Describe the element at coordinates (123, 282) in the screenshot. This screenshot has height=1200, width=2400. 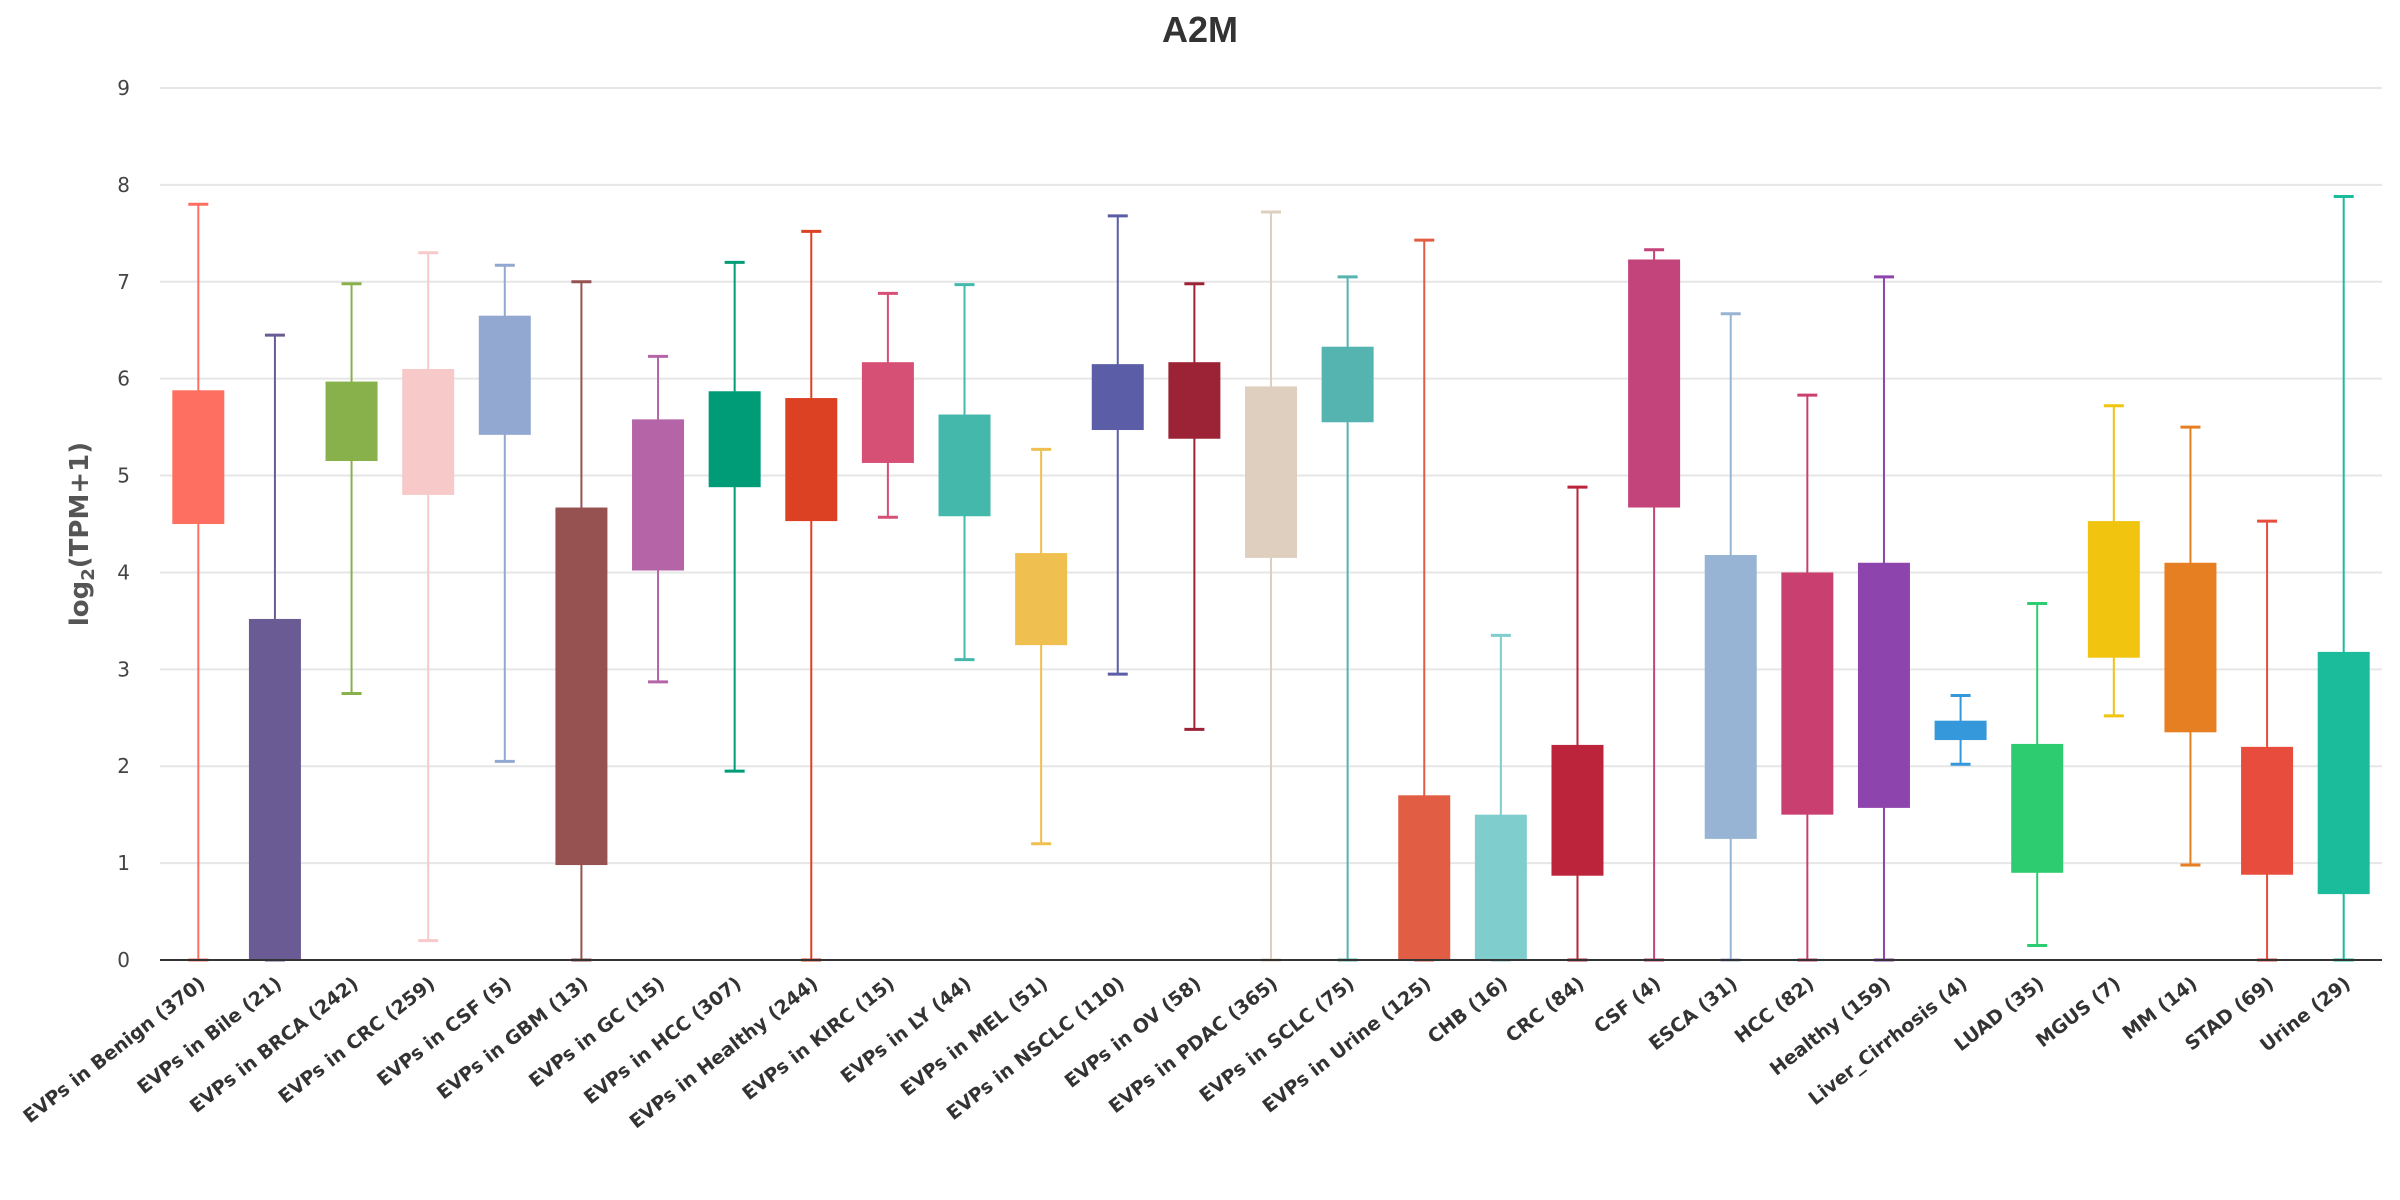
I see `y-tick-label: 7` at that location.